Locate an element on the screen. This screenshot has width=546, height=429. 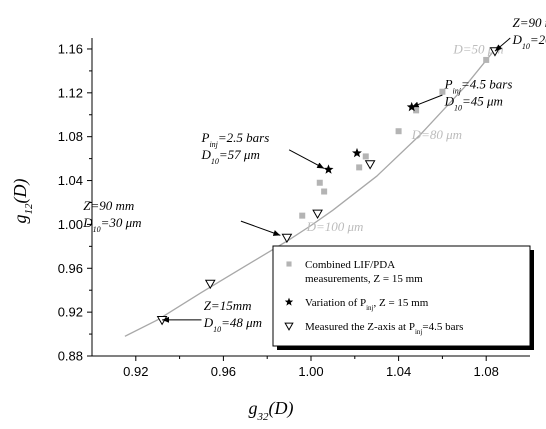
x-tick-label: 0.92 is located at coordinates (135, 371).